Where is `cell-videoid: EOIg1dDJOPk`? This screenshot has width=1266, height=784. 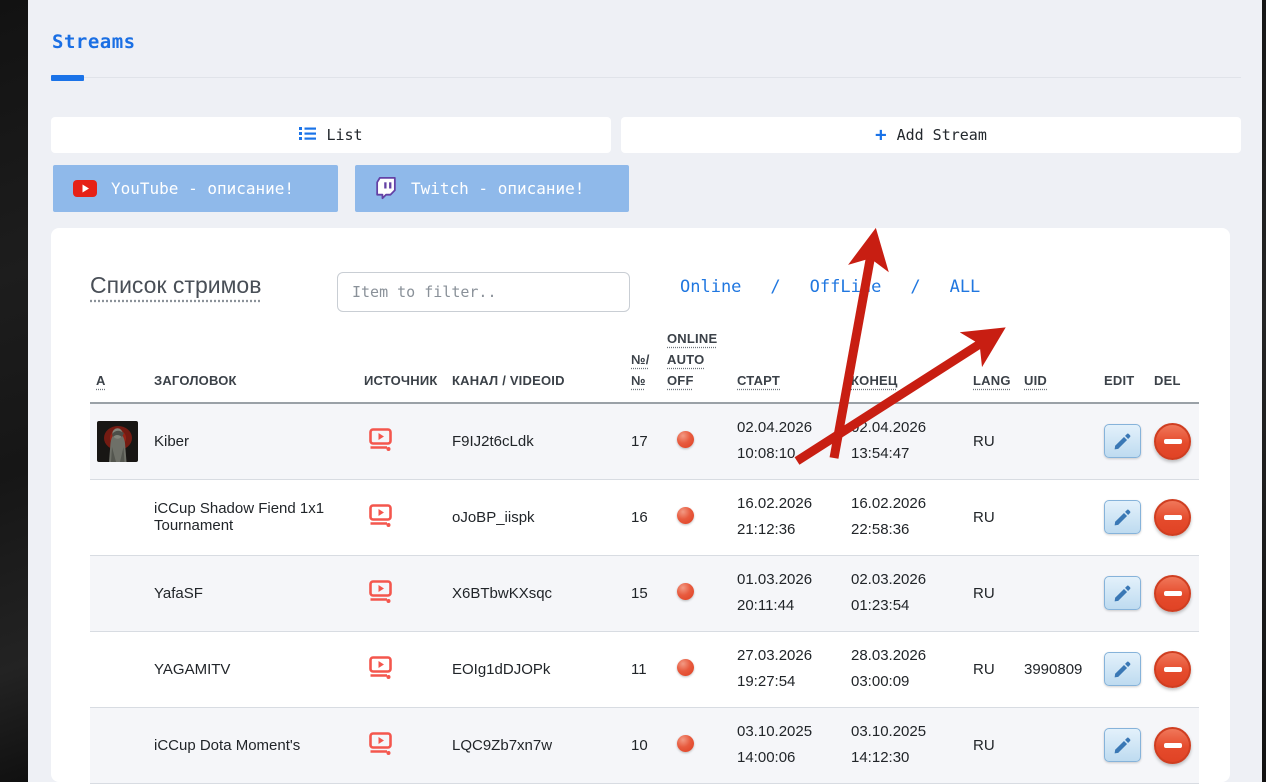 cell-videoid: EOIg1dDJOPk is located at coordinates (535, 669).